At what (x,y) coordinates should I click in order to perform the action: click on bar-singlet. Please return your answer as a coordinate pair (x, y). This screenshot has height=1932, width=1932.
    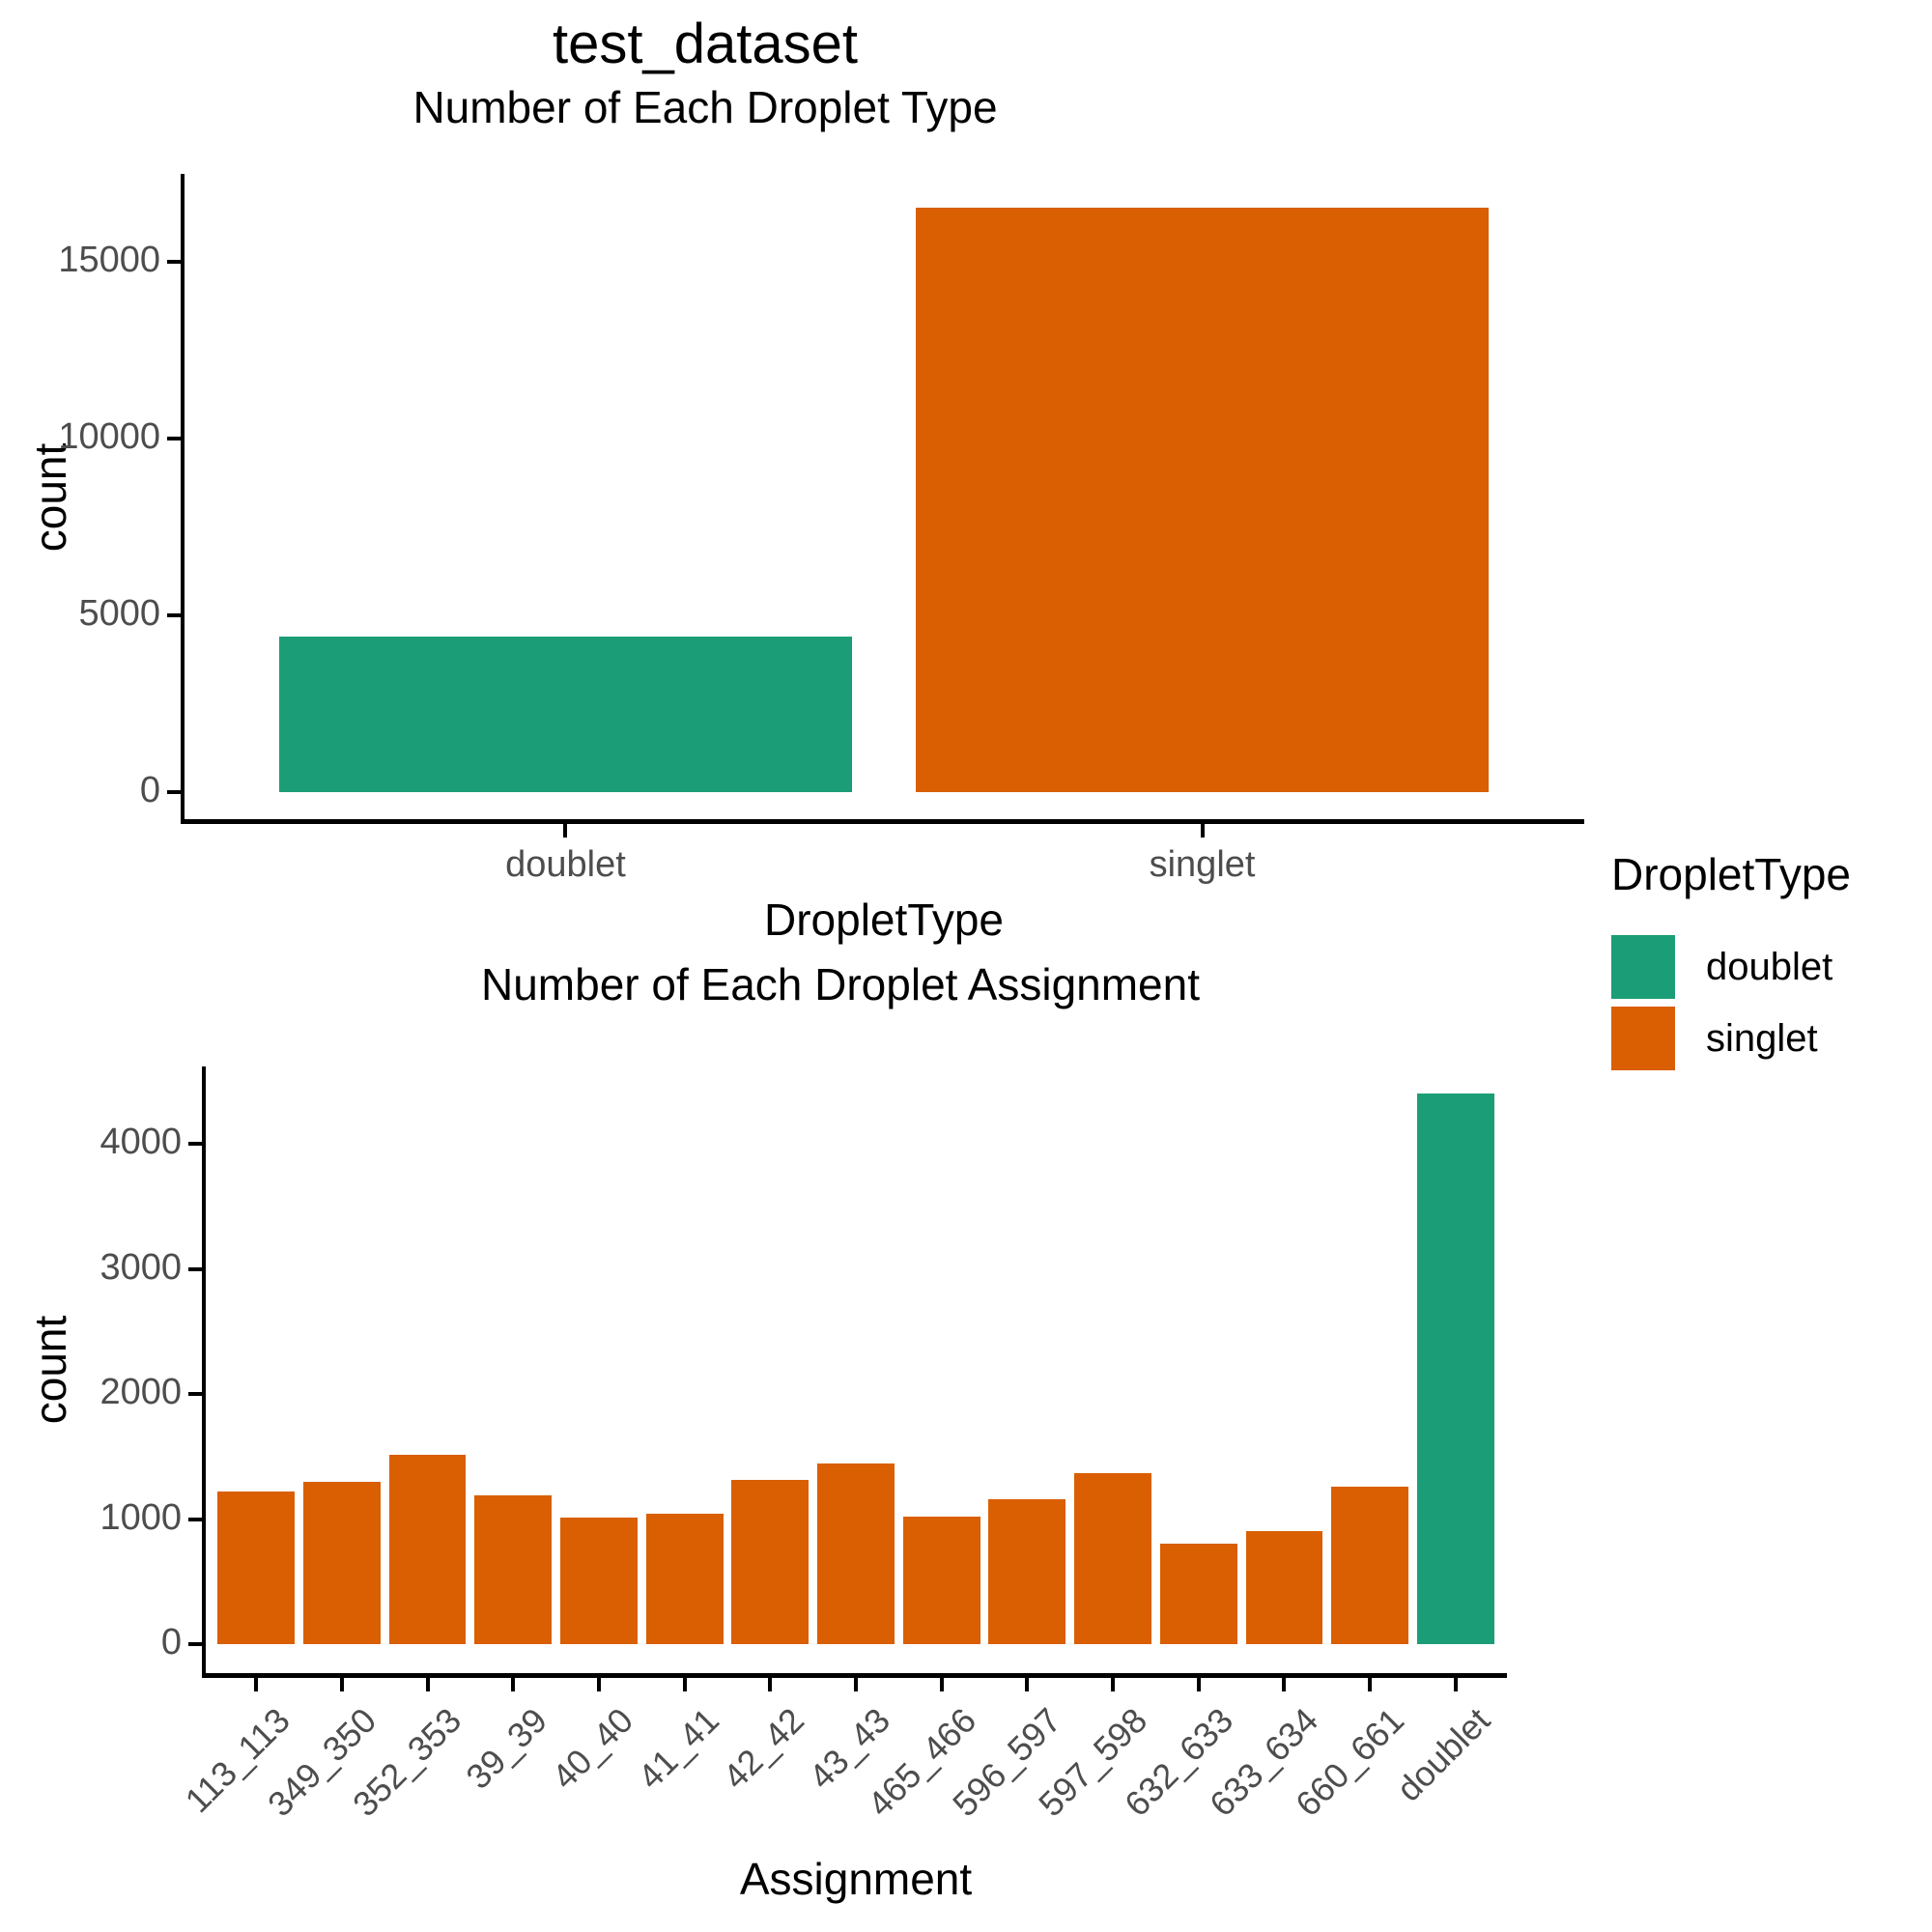
    Looking at the image, I should click on (1202, 499).